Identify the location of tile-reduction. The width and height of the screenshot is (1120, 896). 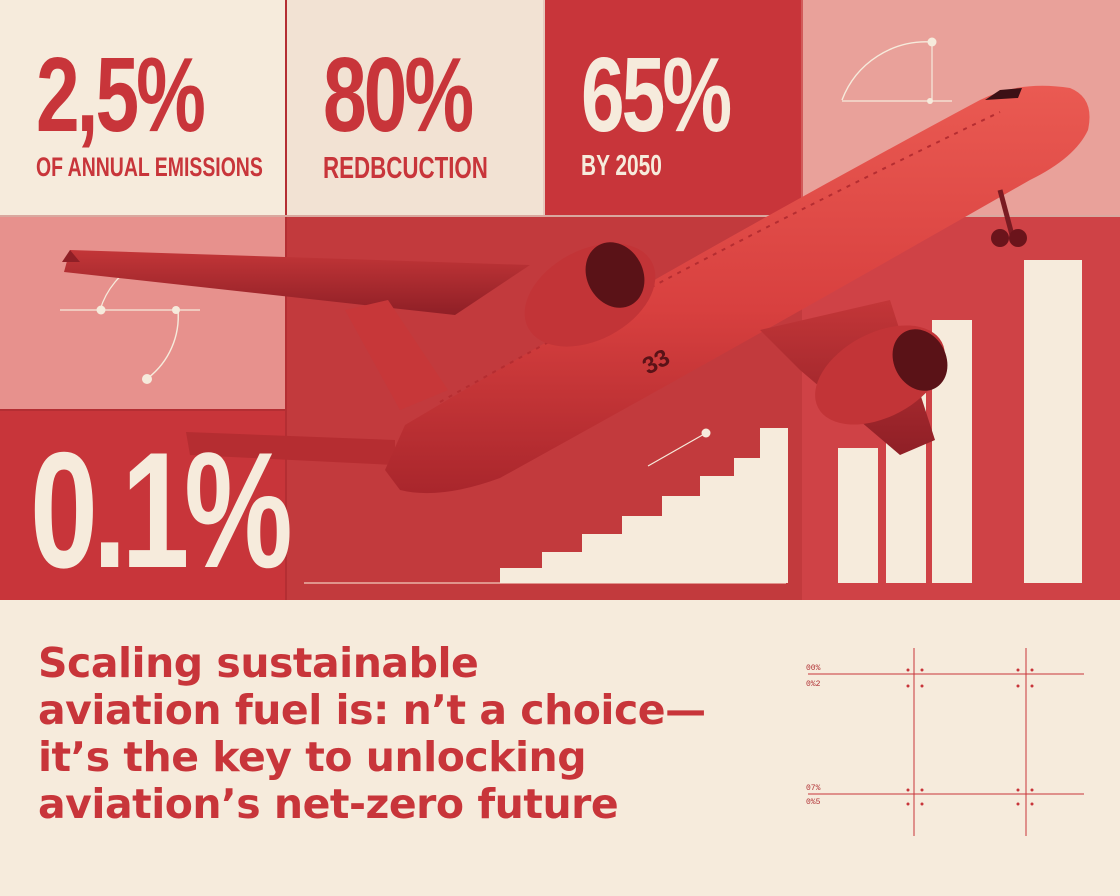
(415, 108).